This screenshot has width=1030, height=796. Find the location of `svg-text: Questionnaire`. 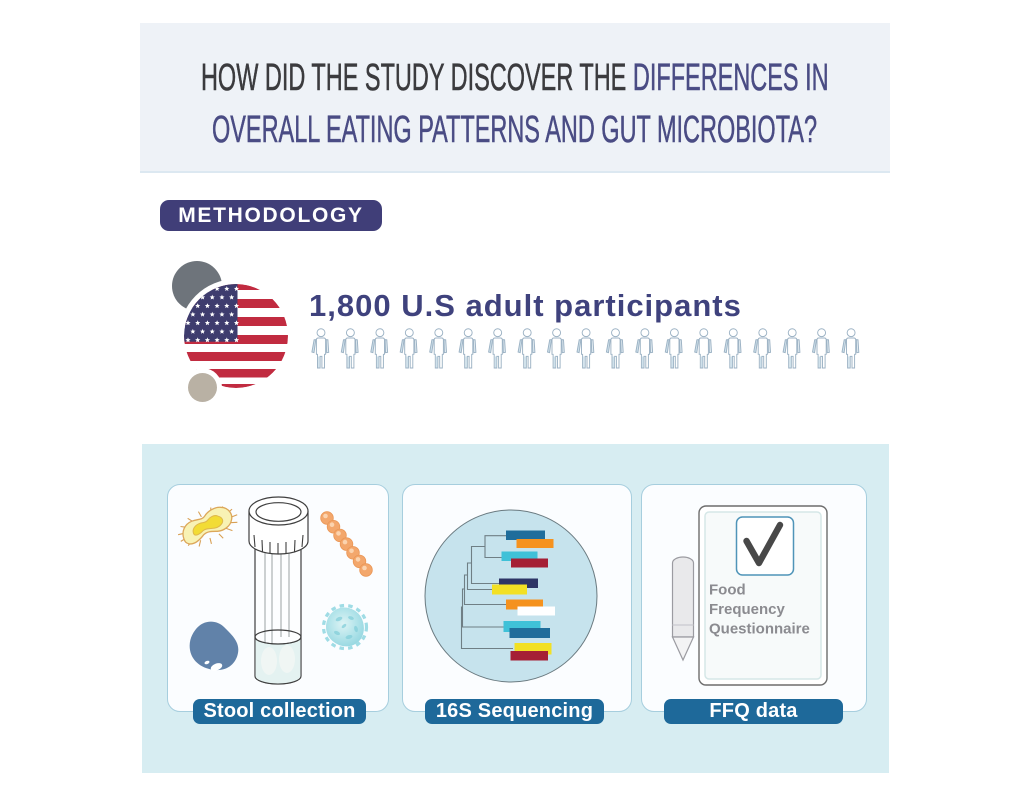

svg-text: Questionnaire is located at coordinates (759, 629).